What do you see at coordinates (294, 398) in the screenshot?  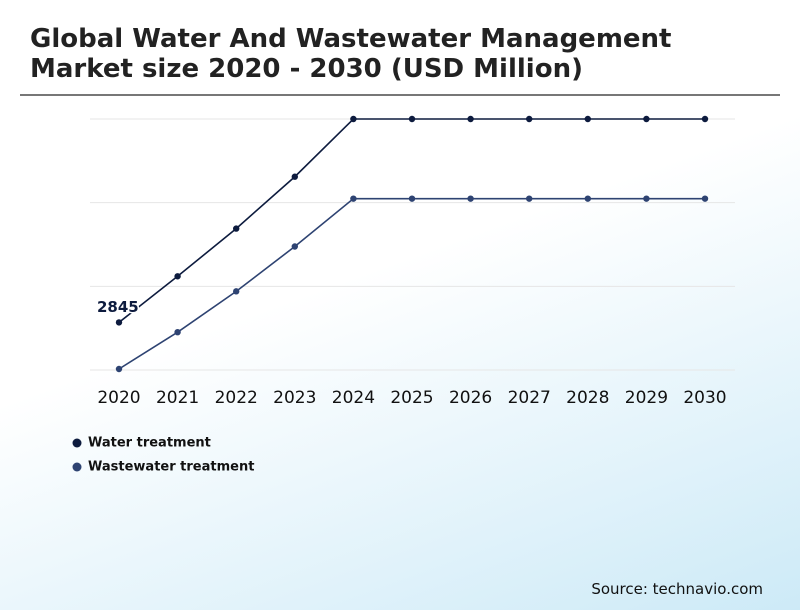 I see `x-tick-label: 2023` at bounding box center [294, 398].